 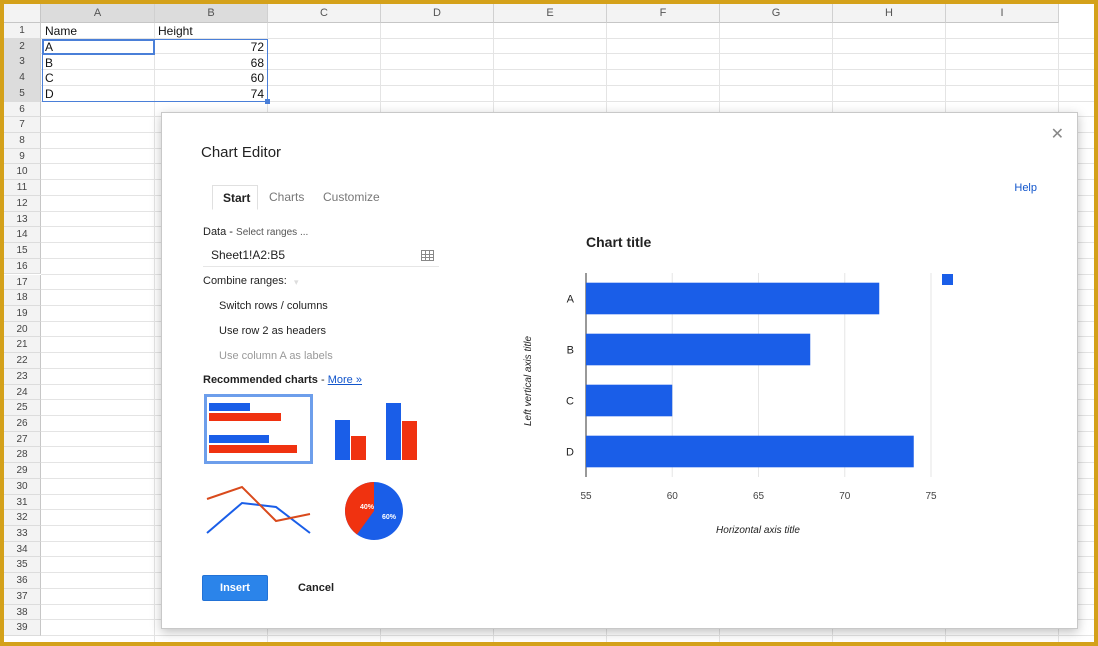 What do you see at coordinates (22, 46) in the screenshot?
I see `row-header-2: 2` at bounding box center [22, 46].